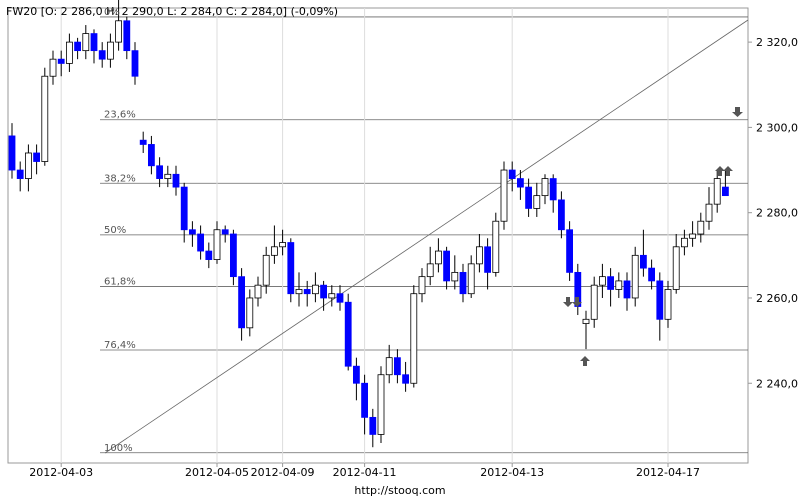 Image resolution: width=800 pixels, height=500 pixels. Describe the element at coordinates (120, 345) in the screenshot. I see `fib-label: 76,4%` at that location.